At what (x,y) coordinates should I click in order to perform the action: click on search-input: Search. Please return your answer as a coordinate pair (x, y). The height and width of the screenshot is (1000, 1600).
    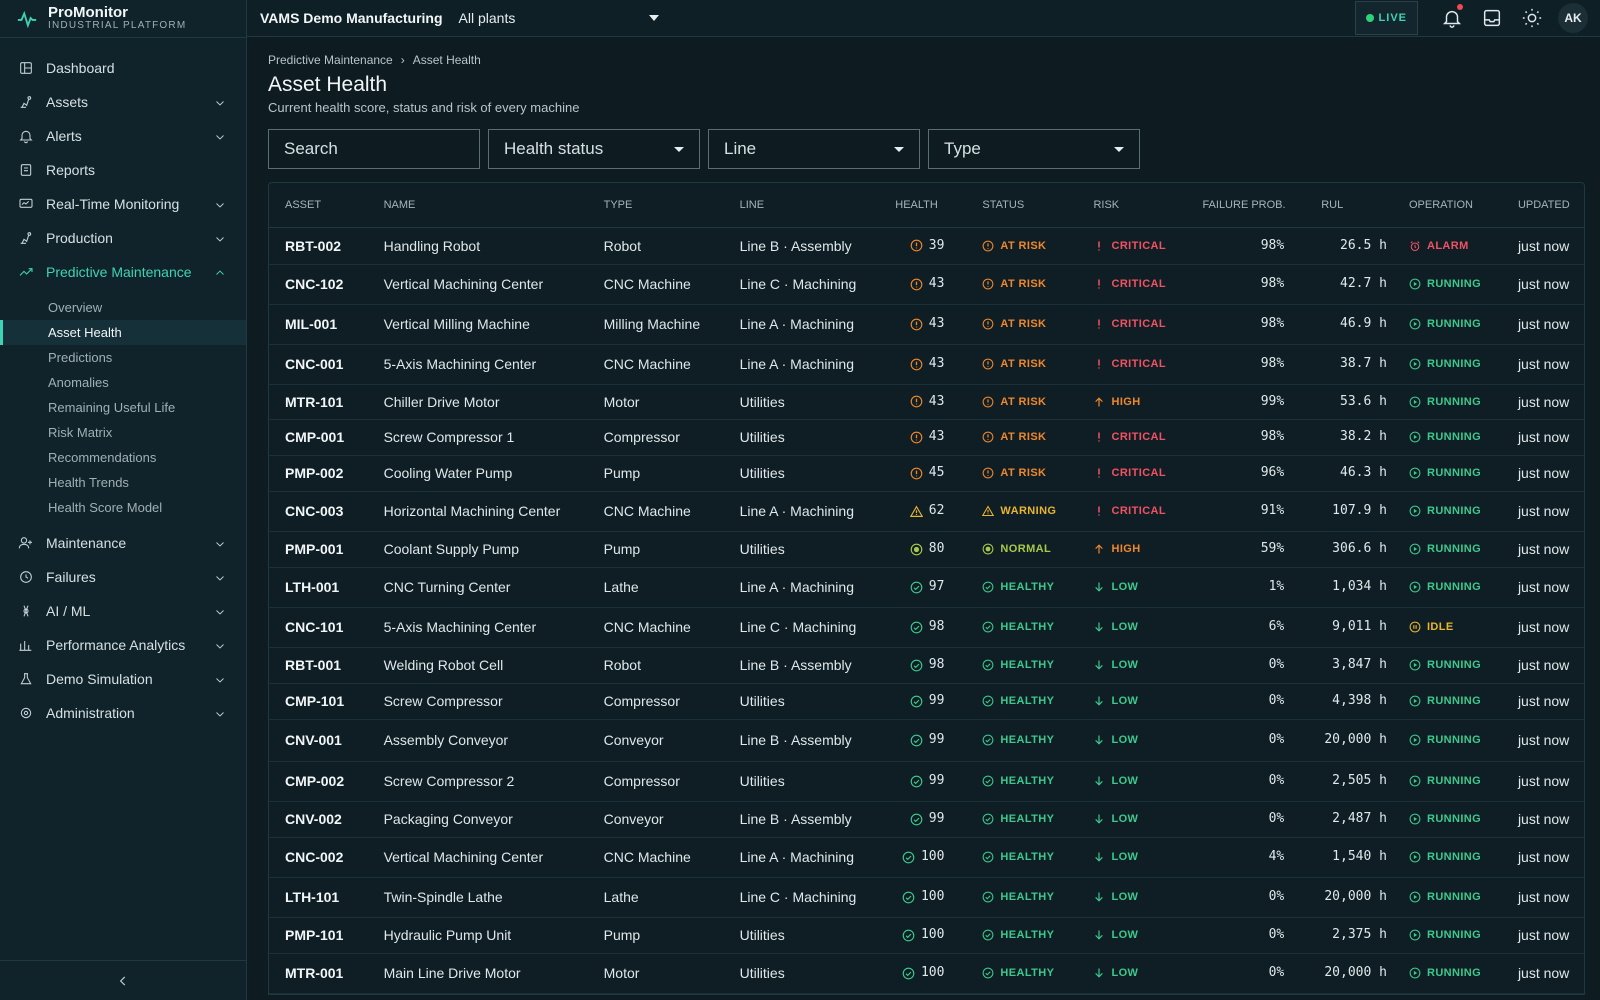
    Looking at the image, I should click on (374, 149).